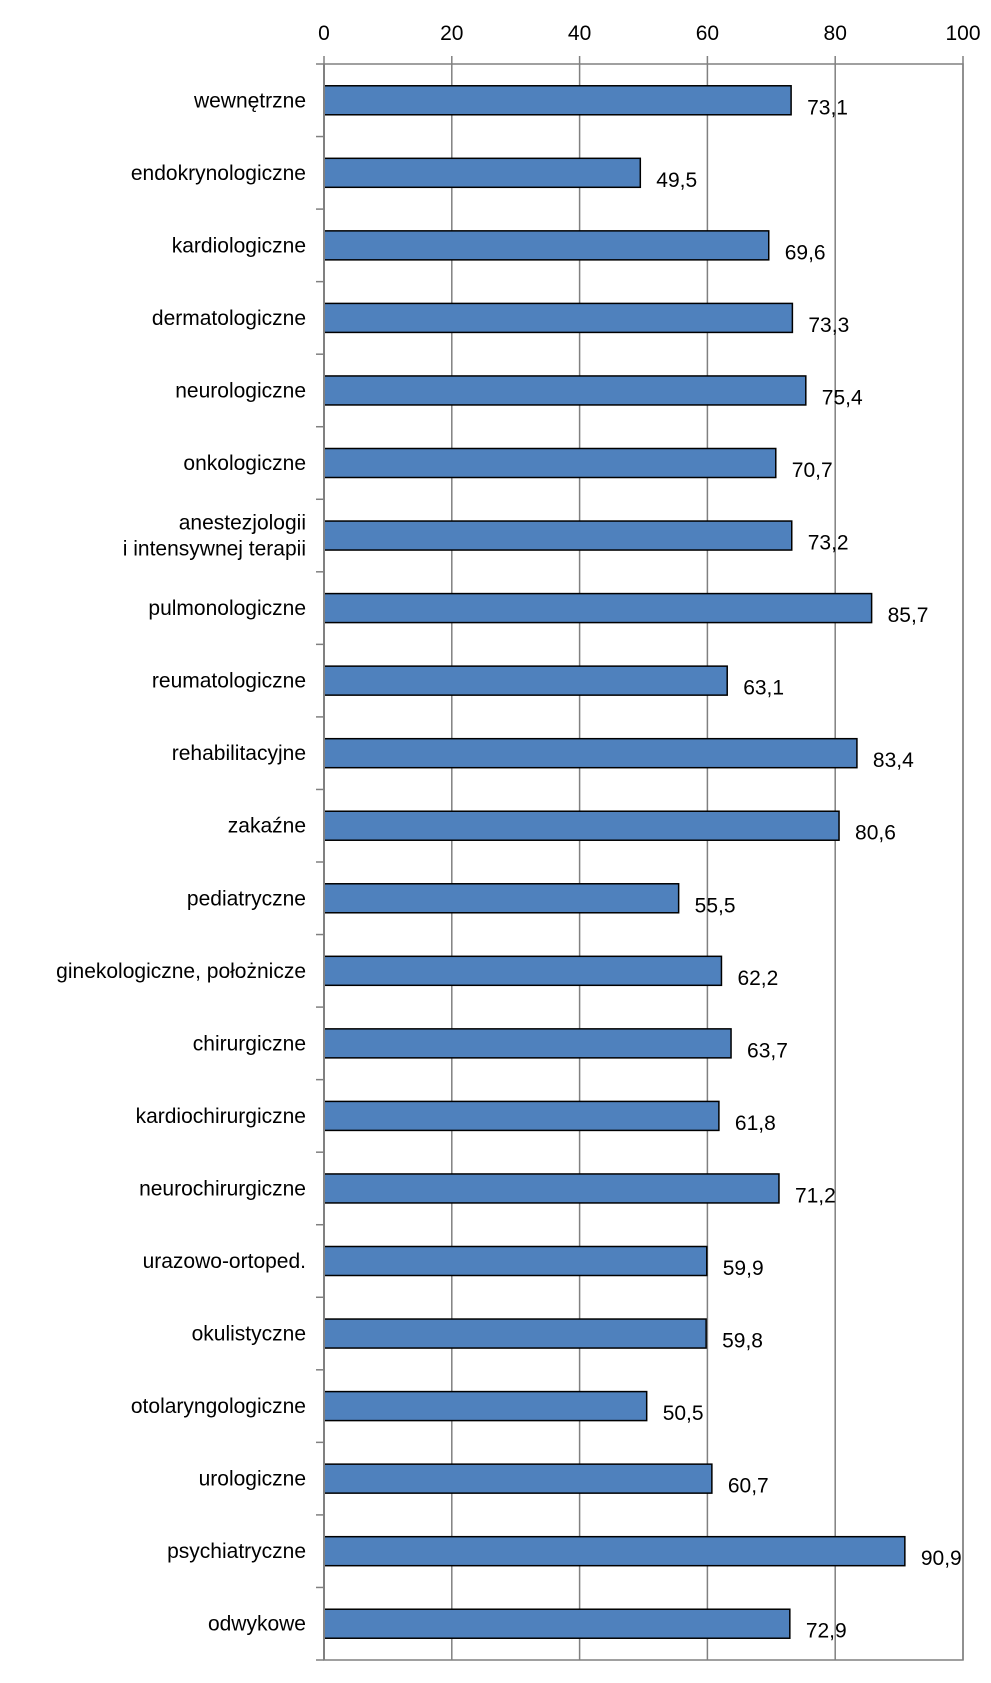 The width and height of the screenshot is (991, 1683). What do you see at coordinates (676, 180) in the screenshot?
I see `data-label-1: 49,5` at bounding box center [676, 180].